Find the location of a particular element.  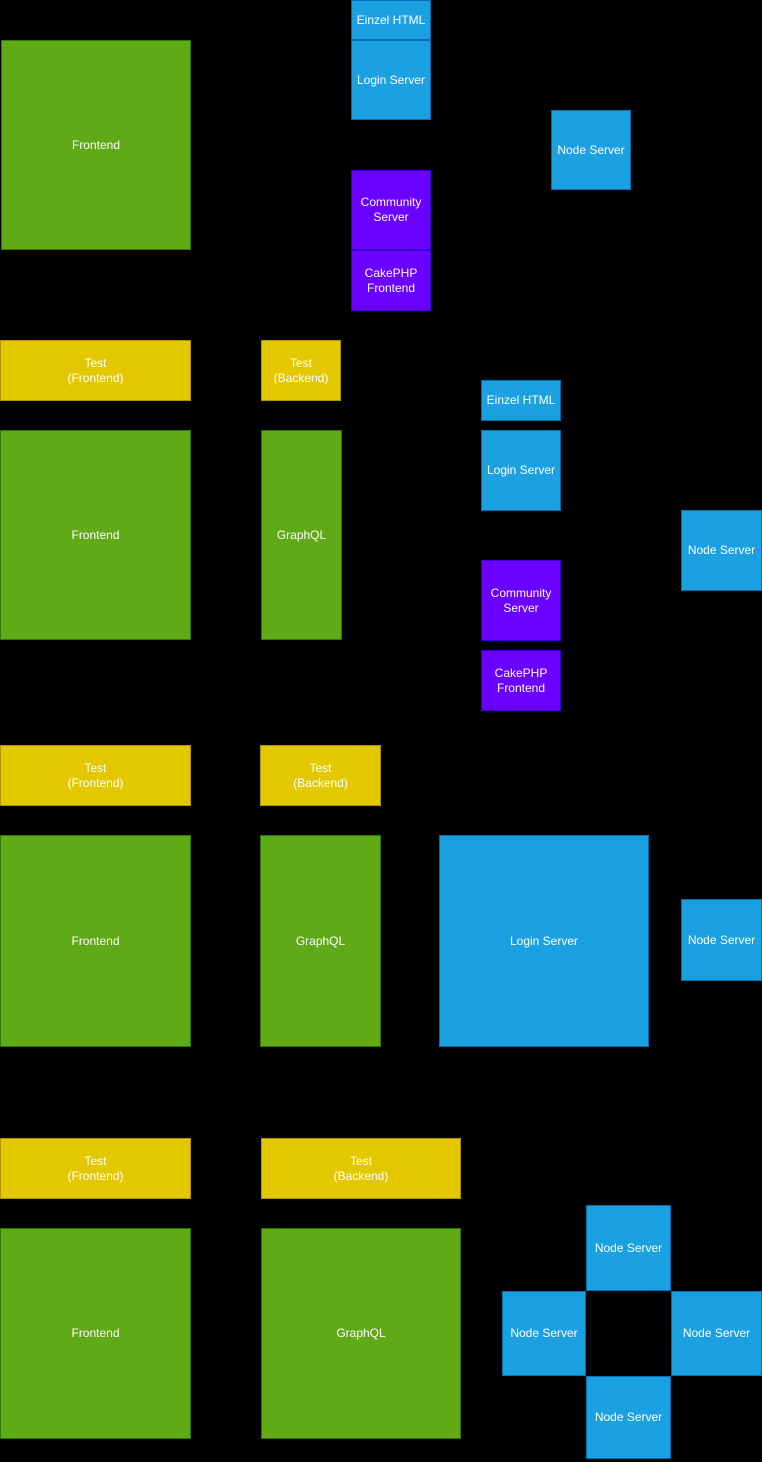

node-test-backend-stage3-label: Test (Backend) is located at coordinates (320, 775).